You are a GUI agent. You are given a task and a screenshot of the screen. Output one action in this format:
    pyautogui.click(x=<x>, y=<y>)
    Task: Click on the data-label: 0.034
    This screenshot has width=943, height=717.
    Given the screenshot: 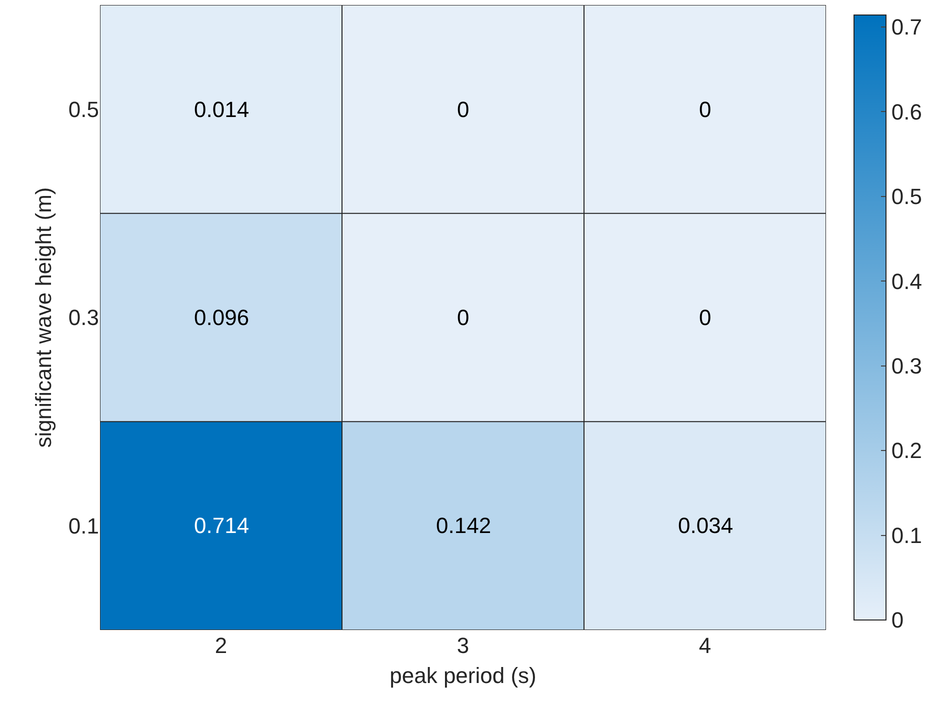 What is the action you would take?
    pyautogui.click(x=706, y=525)
    